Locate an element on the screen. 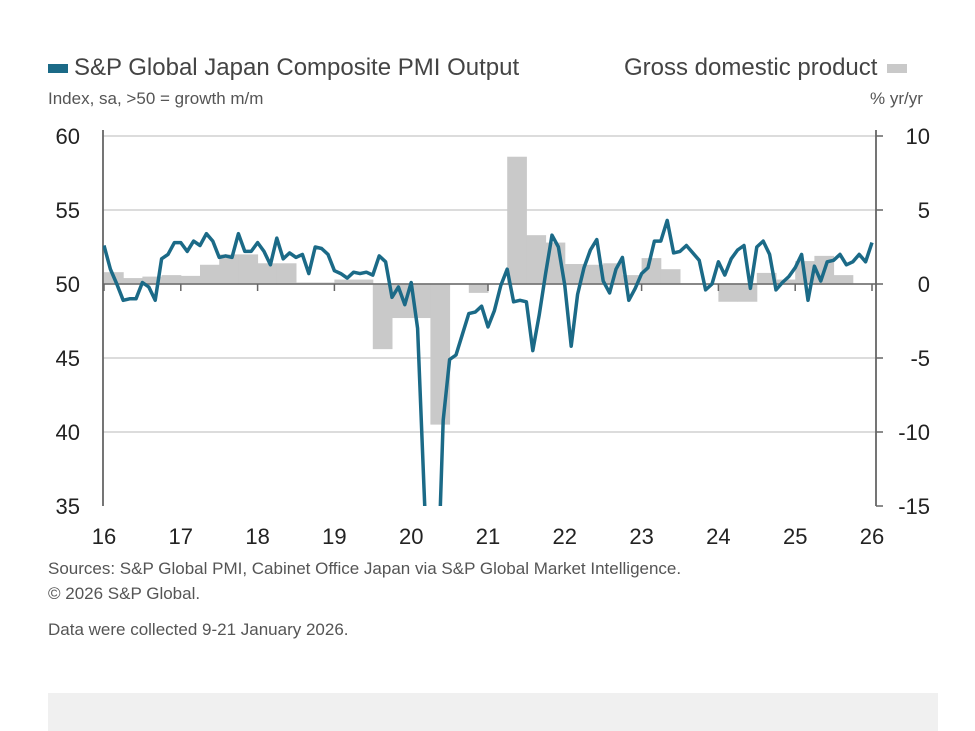  legend-pmi-label: S&P Global Japan Composite PMI Output is located at coordinates (297, 67).